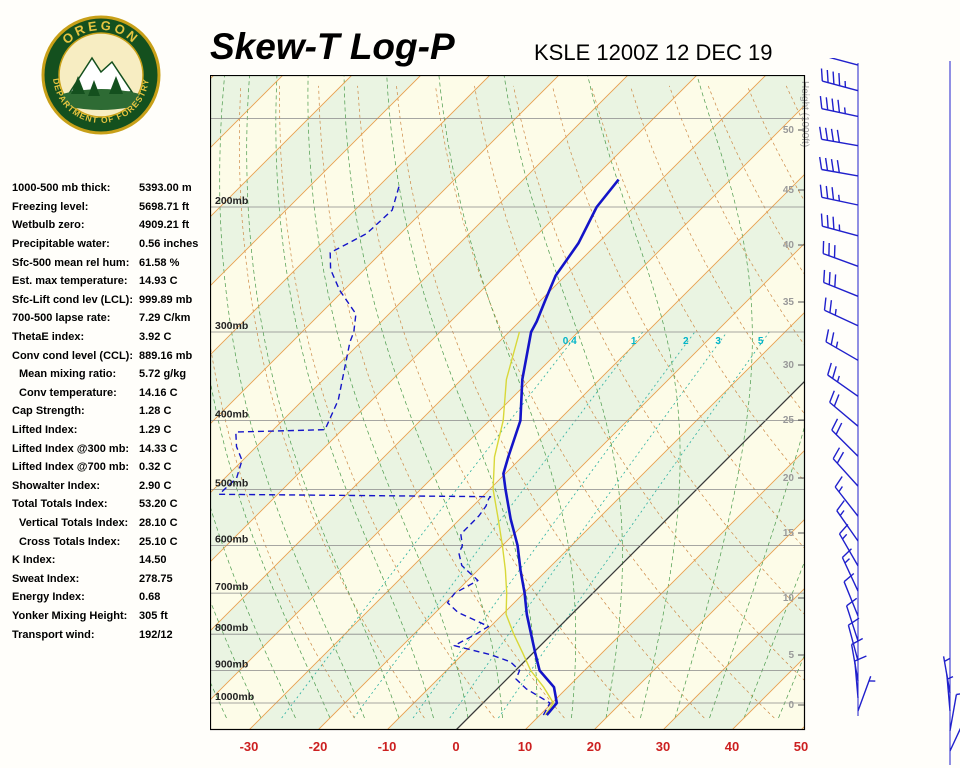 This screenshot has width=960, height=768. Describe the element at coordinates (112, 486) in the screenshot. I see `index-row: Showalter Index: 2.90 C` at that location.